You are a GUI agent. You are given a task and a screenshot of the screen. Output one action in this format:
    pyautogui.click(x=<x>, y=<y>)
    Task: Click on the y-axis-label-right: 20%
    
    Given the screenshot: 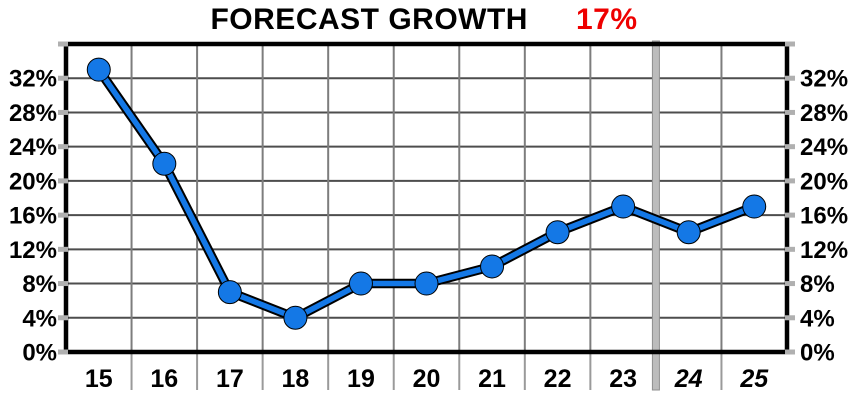 What is the action you would take?
    pyautogui.click(x=824, y=181)
    